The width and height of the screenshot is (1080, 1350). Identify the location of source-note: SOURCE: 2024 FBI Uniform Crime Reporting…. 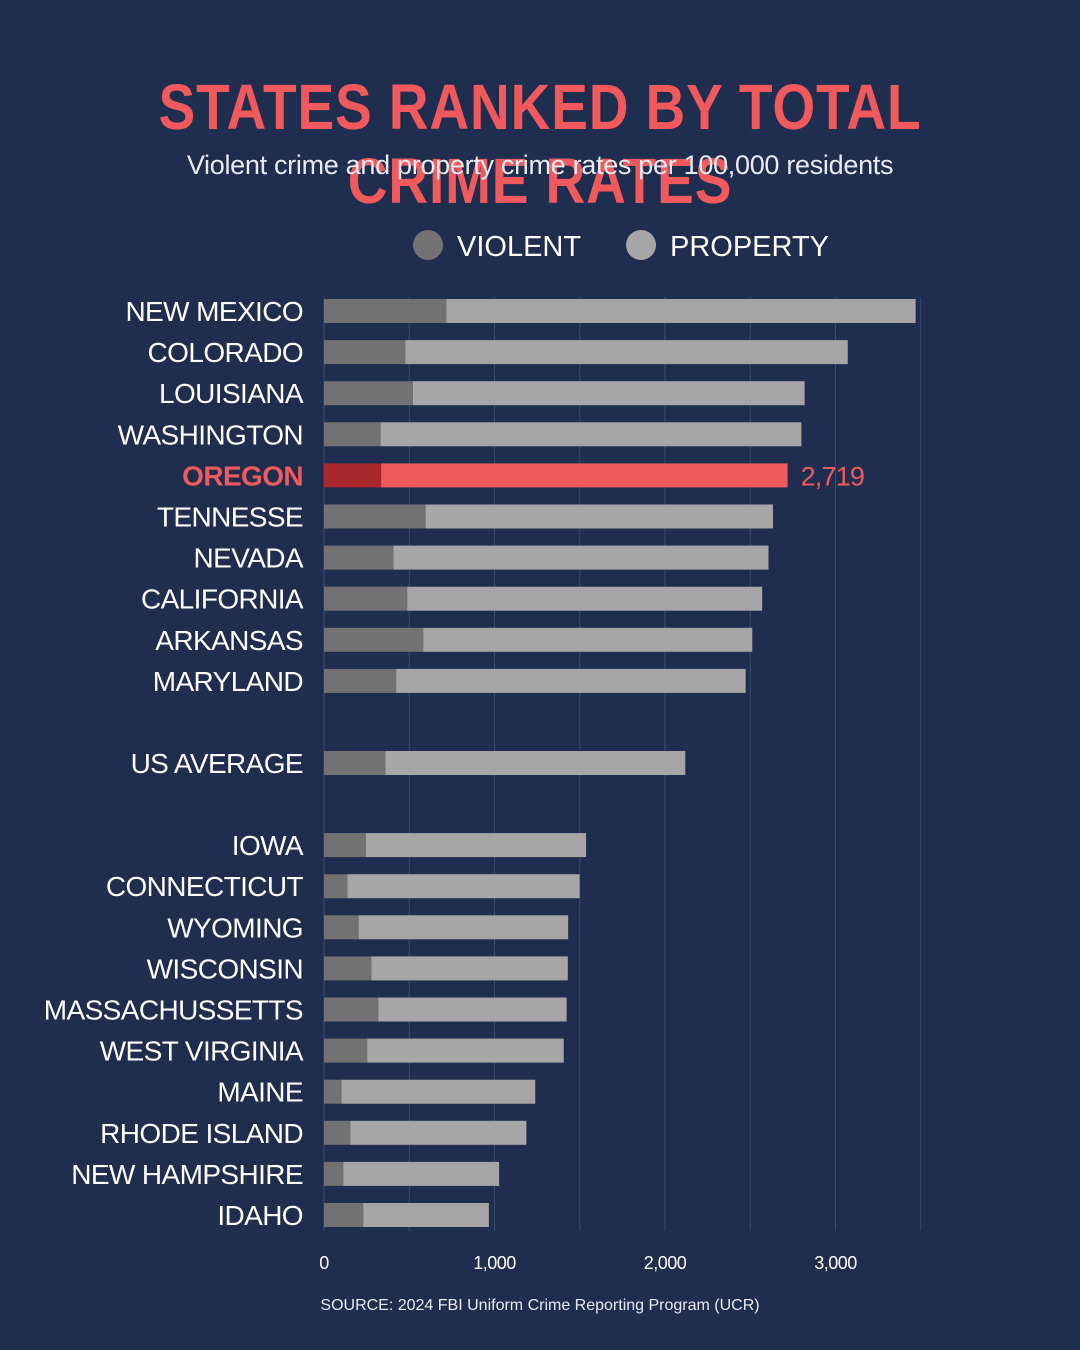
(540, 1306).